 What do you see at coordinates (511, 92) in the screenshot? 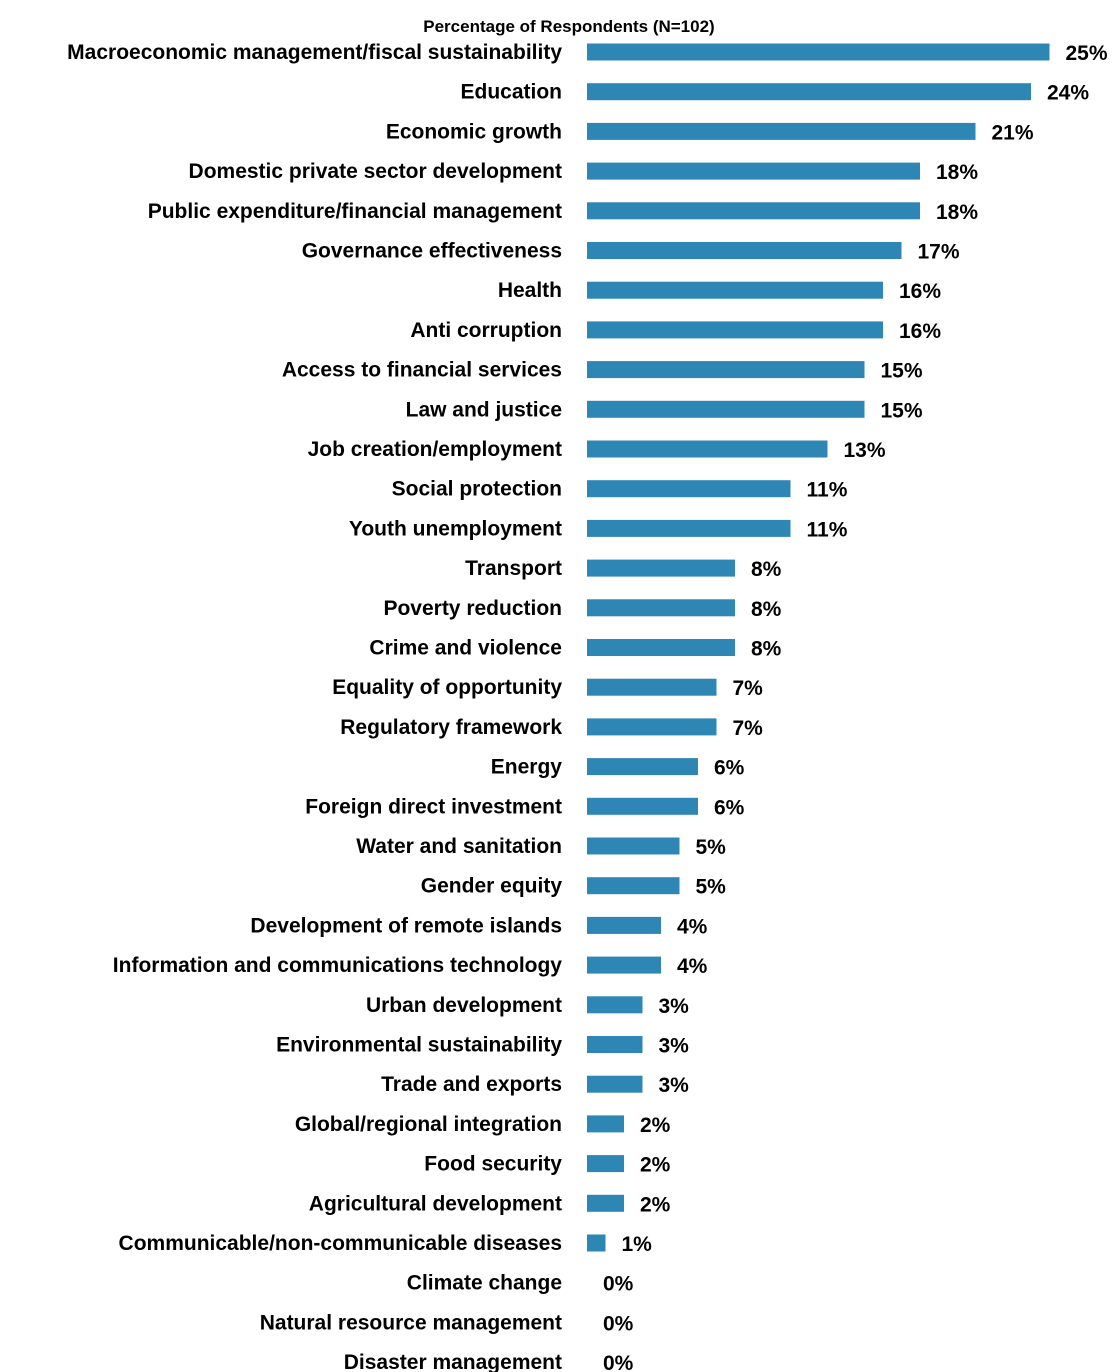
I see `category-label: Education` at bounding box center [511, 92].